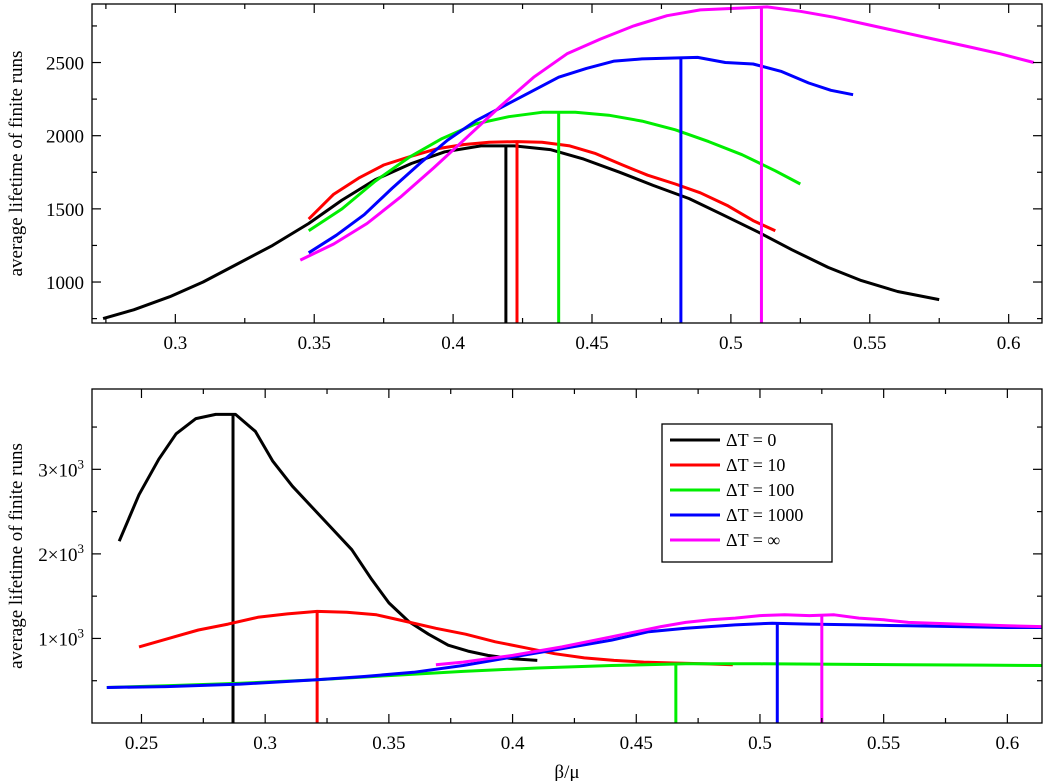 This screenshot has height=781, width=1043. Describe the element at coordinates (65, 210) in the screenshot. I see `y-tick-label: 1500` at that location.